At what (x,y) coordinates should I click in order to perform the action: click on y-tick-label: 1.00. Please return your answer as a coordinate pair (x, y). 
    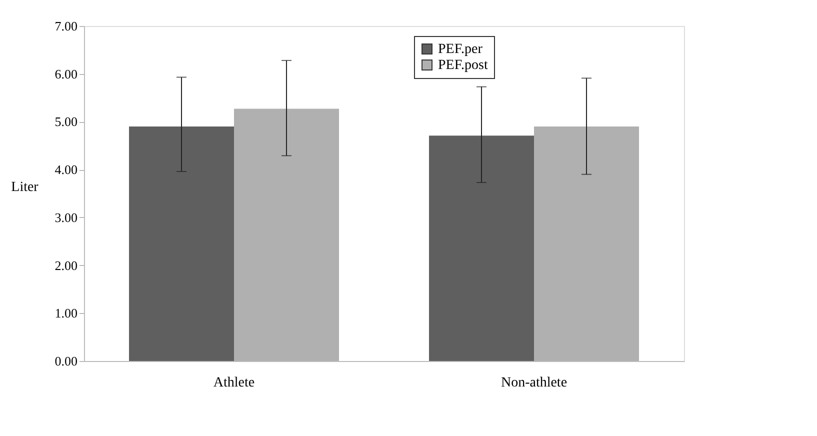
    Looking at the image, I should click on (66, 313).